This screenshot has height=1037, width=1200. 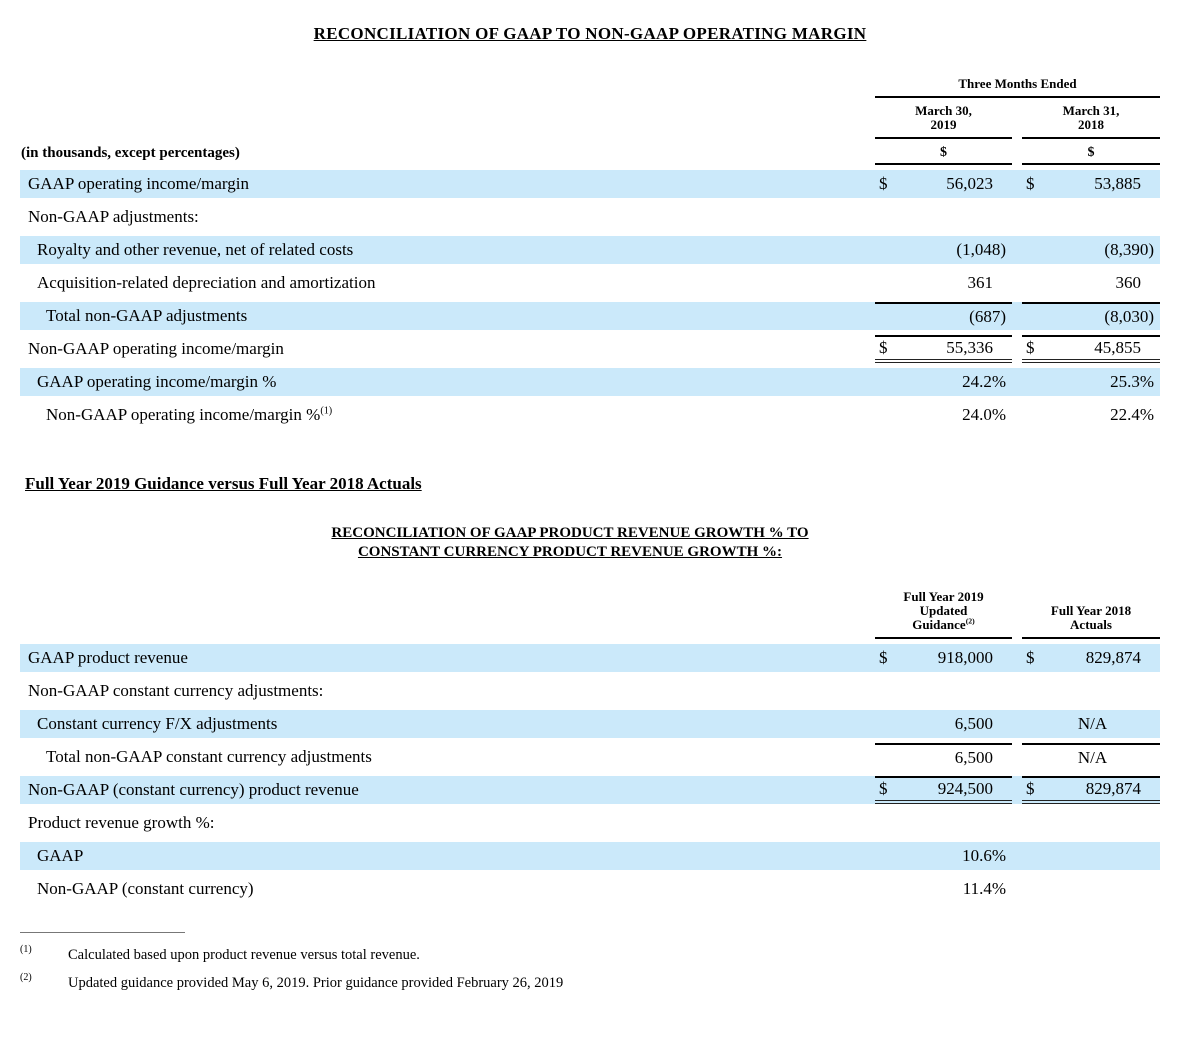 What do you see at coordinates (590, 856) in the screenshot?
I see `table-row: GAAP 10.6%` at bounding box center [590, 856].